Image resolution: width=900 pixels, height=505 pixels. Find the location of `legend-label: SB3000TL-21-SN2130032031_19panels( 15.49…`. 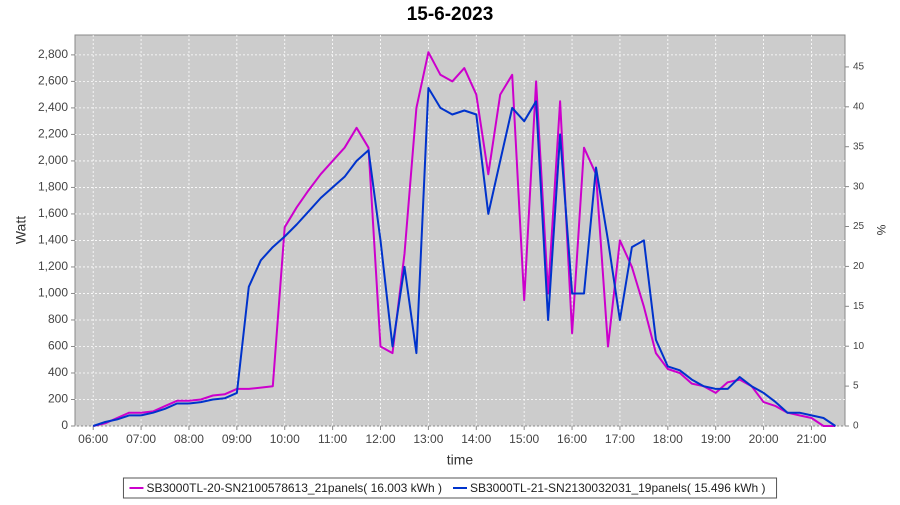

legend-label: SB3000TL-21-SN2130032031_19panels( 15.49… is located at coordinates (618, 488).